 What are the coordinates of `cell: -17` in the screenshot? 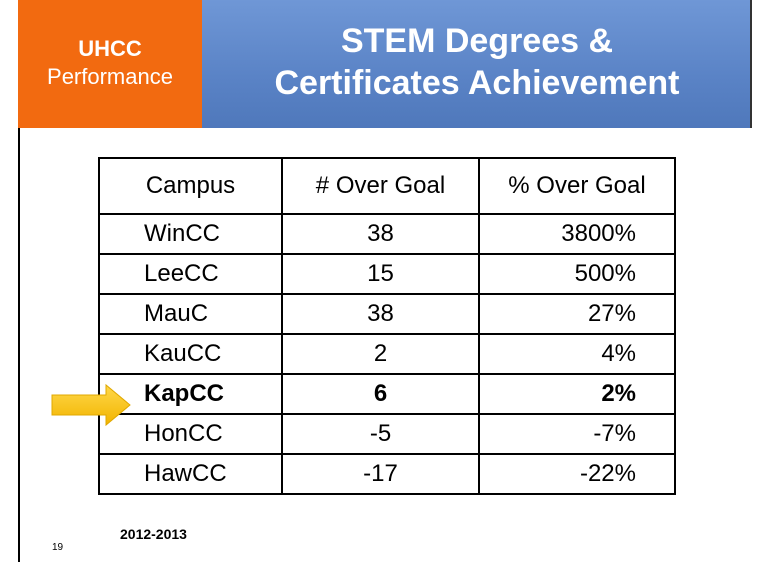 It's located at (380, 474).